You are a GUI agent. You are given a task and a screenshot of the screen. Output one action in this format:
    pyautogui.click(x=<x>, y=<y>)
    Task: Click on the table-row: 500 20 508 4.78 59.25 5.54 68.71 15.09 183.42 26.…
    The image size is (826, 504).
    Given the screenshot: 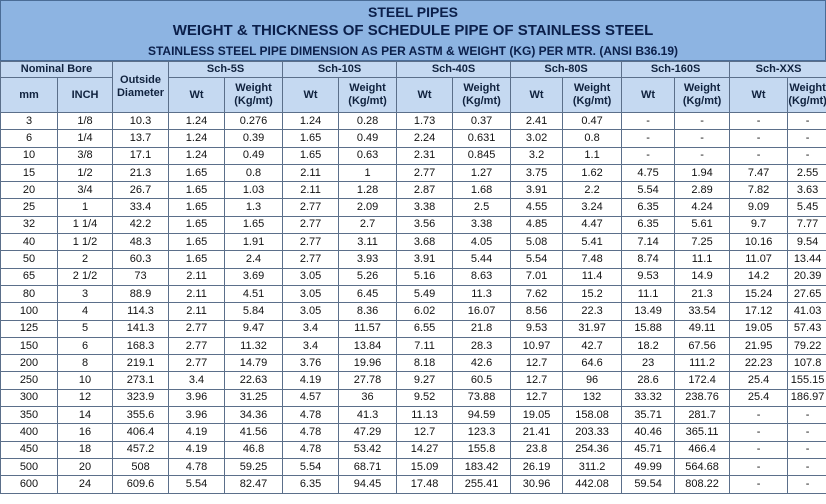 What is the action you would take?
    pyautogui.click(x=413, y=467)
    